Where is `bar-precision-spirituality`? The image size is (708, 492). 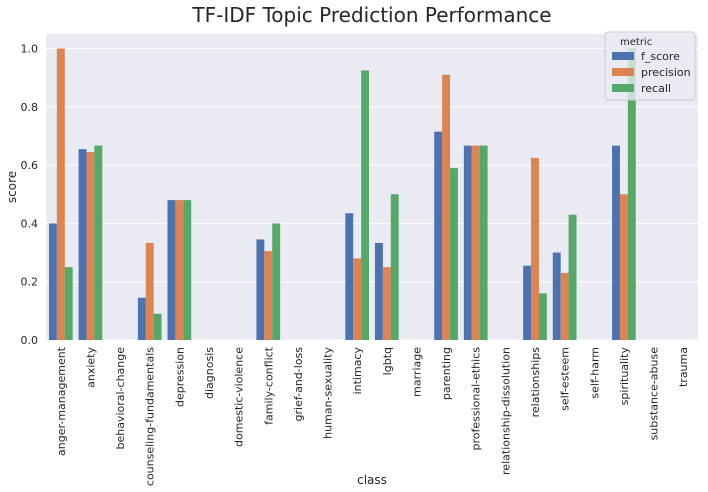
bar-precision-spirituality is located at coordinates (623, 267).